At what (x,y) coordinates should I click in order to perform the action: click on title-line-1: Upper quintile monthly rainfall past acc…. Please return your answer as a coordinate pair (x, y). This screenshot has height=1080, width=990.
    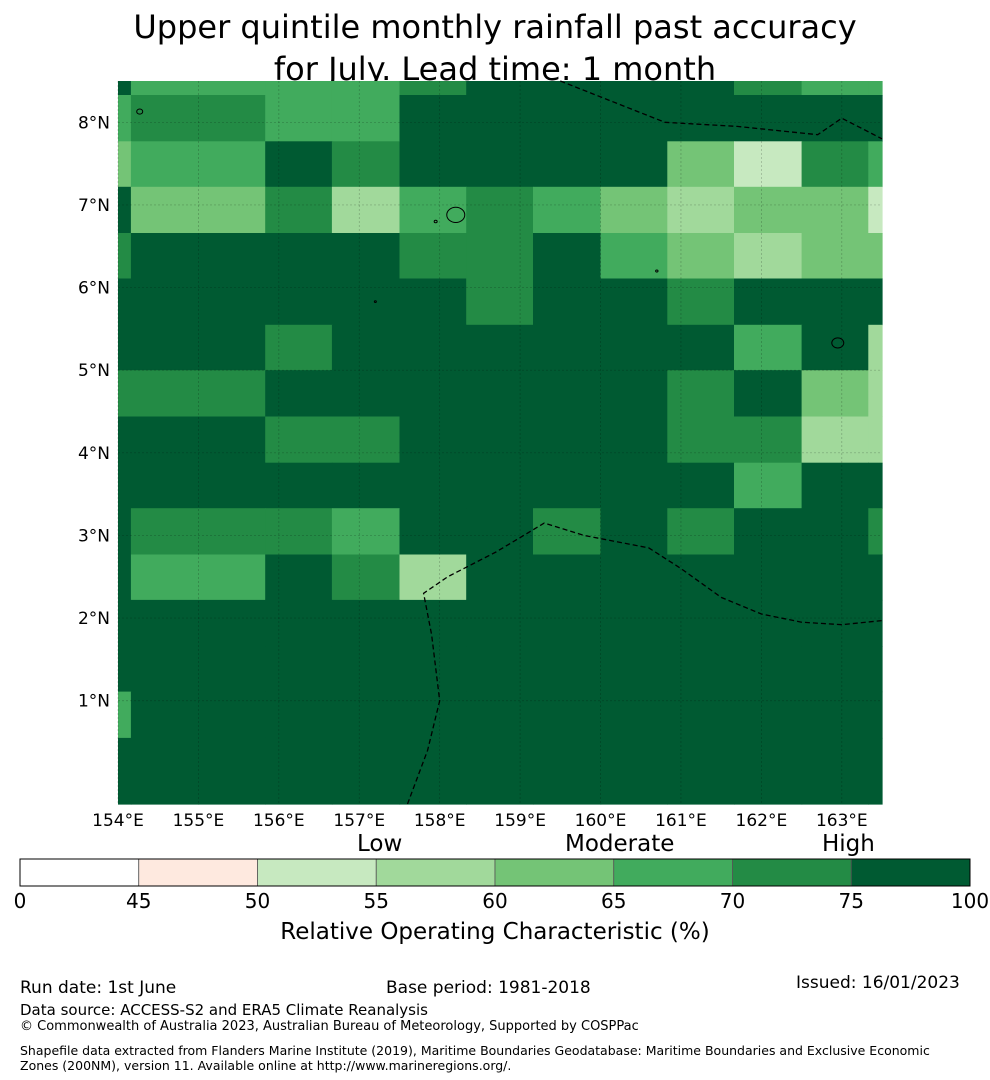
    Looking at the image, I should click on (495, 27).